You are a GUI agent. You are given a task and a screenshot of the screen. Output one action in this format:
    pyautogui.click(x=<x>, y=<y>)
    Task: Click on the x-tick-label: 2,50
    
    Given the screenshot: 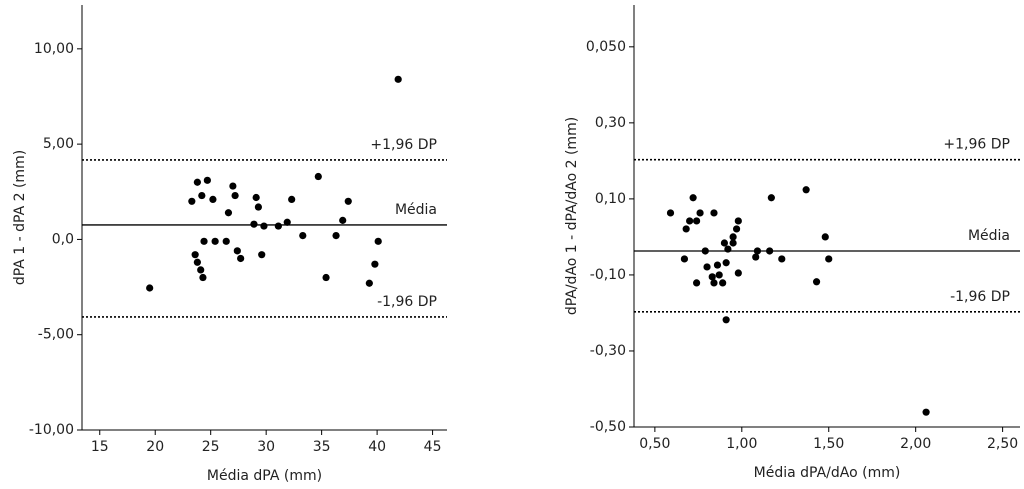 What is the action you would take?
    pyautogui.click(x=1002, y=444)
    